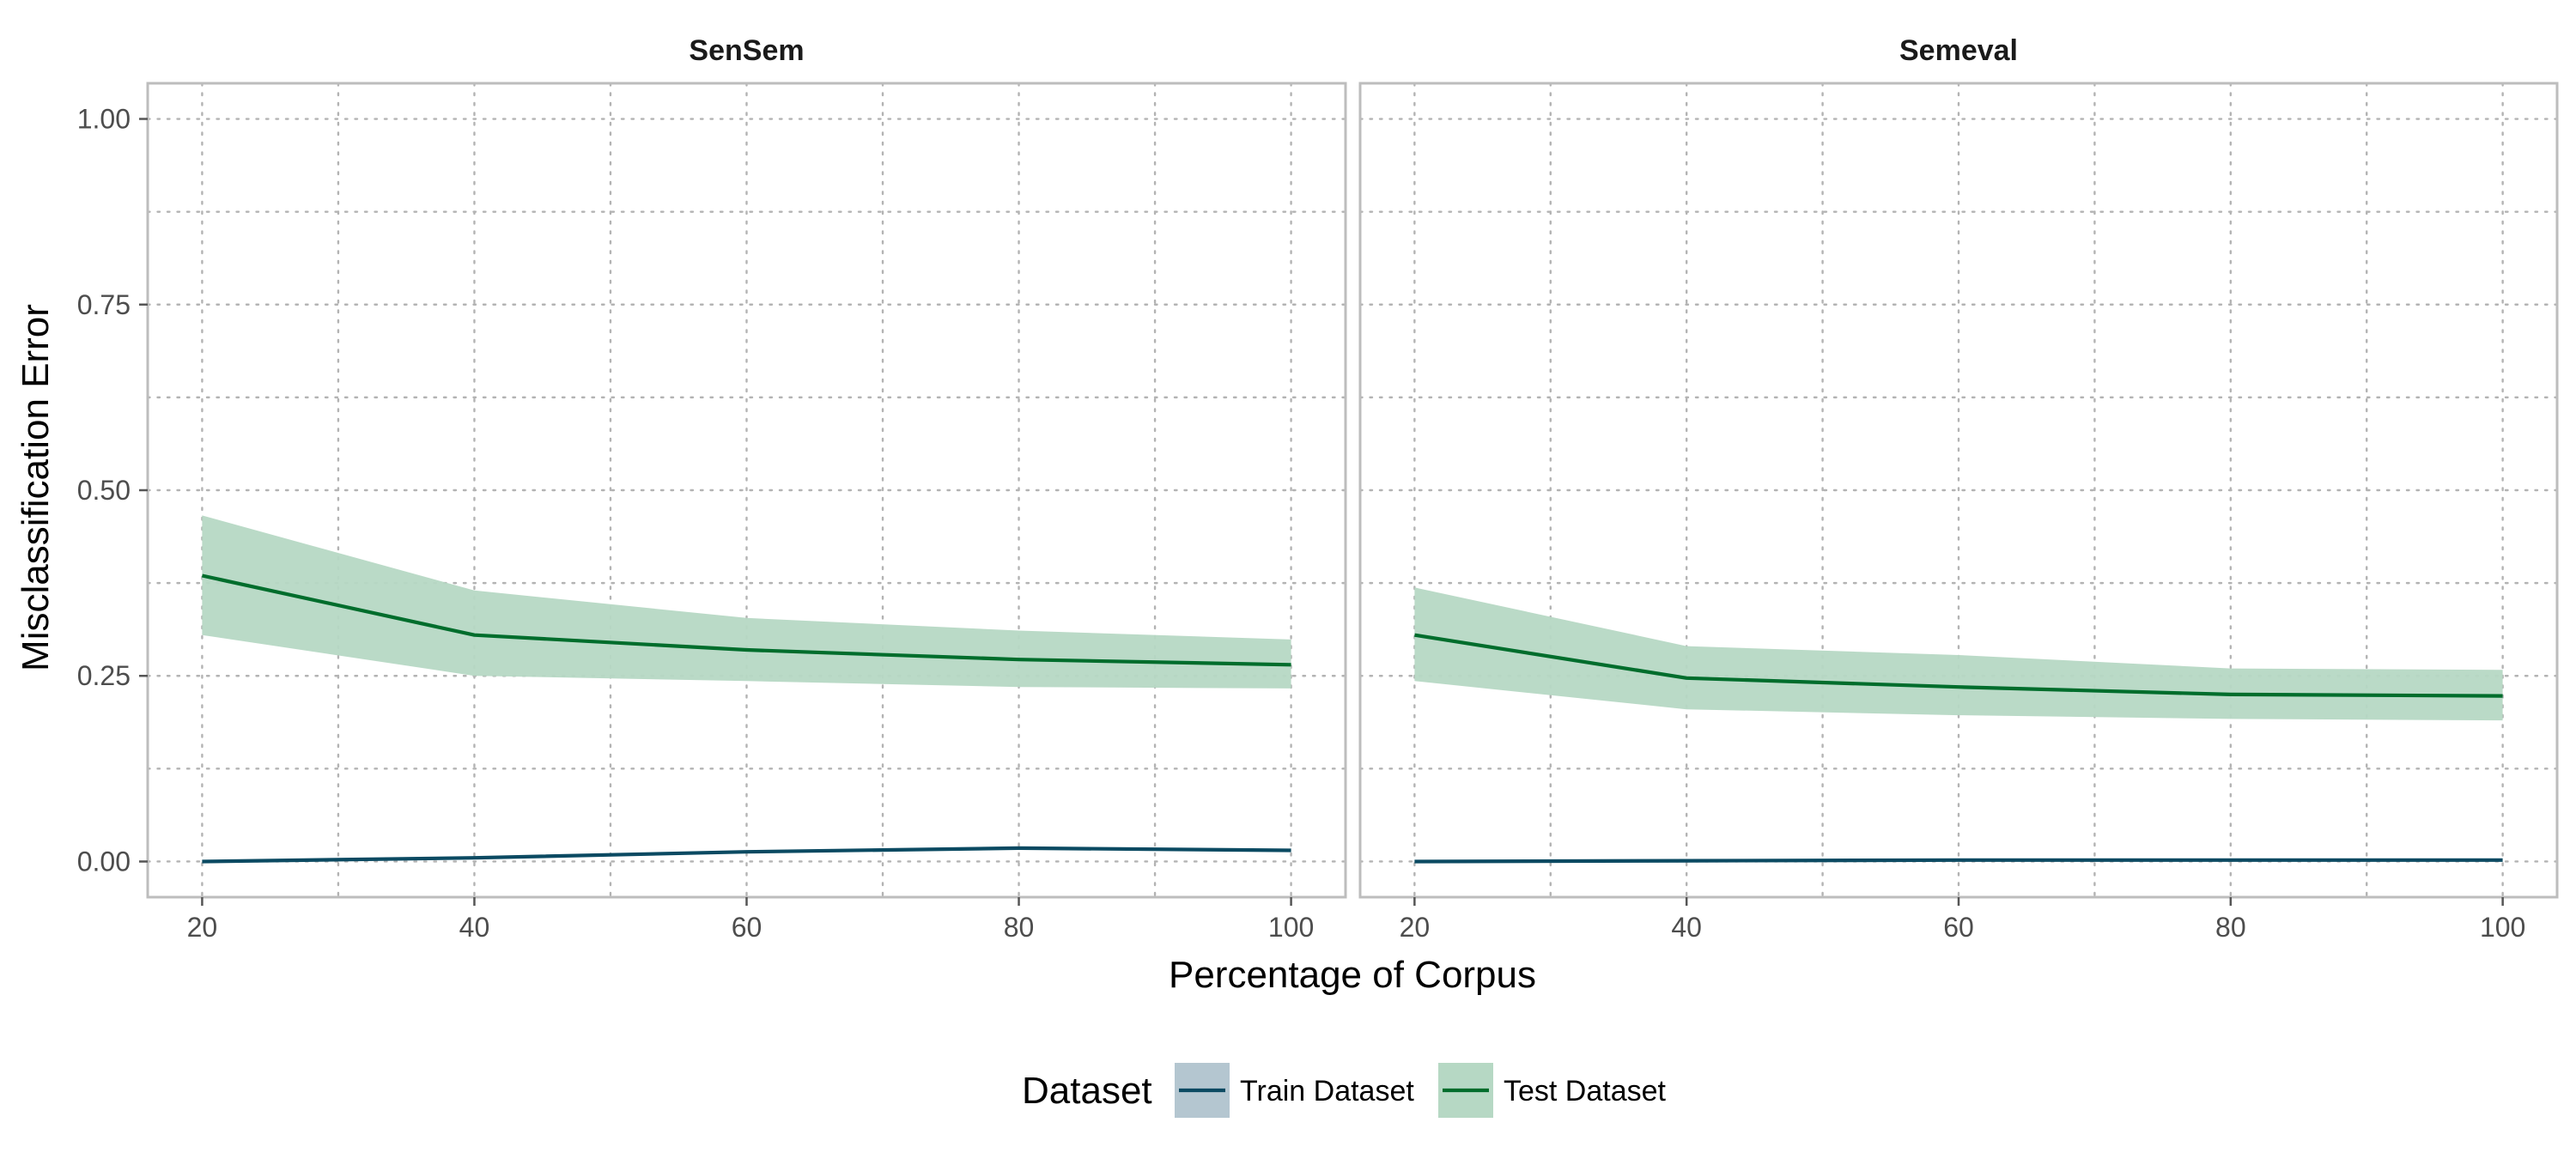 The width and height of the screenshot is (2576, 1159). What do you see at coordinates (36, 487) in the screenshot?
I see `y-axis-title: Misclassification Error` at bounding box center [36, 487].